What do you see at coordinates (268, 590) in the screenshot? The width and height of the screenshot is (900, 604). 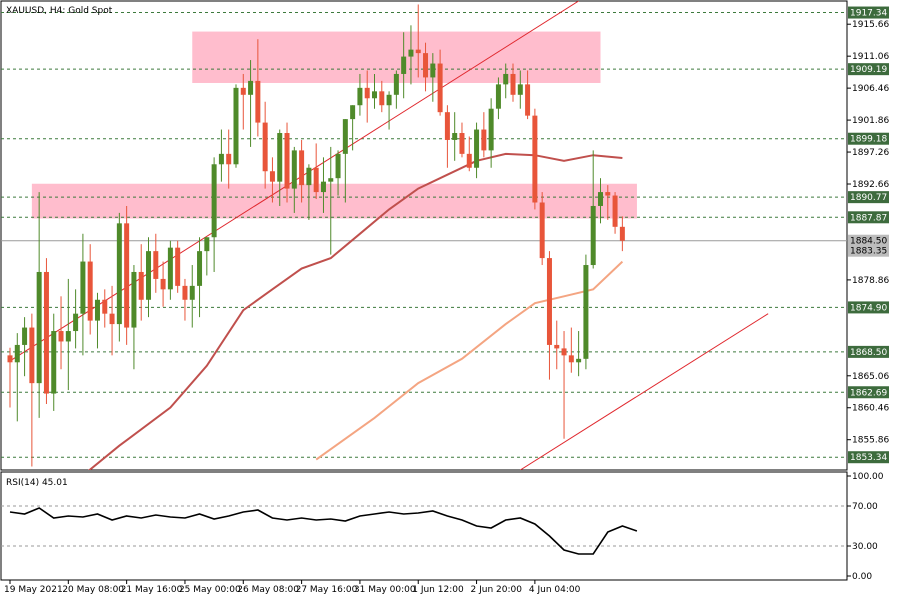 I see `time-tick-label: 26 May 08:00` at bounding box center [268, 590].